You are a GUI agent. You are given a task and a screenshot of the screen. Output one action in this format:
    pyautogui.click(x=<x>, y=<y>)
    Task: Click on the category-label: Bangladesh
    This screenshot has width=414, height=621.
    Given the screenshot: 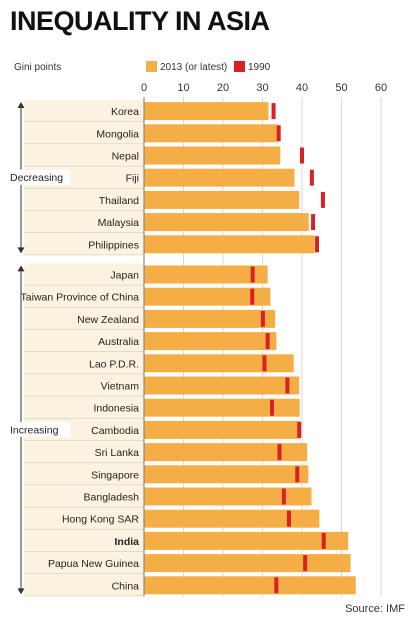 What is the action you would take?
    pyautogui.click(x=112, y=498)
    